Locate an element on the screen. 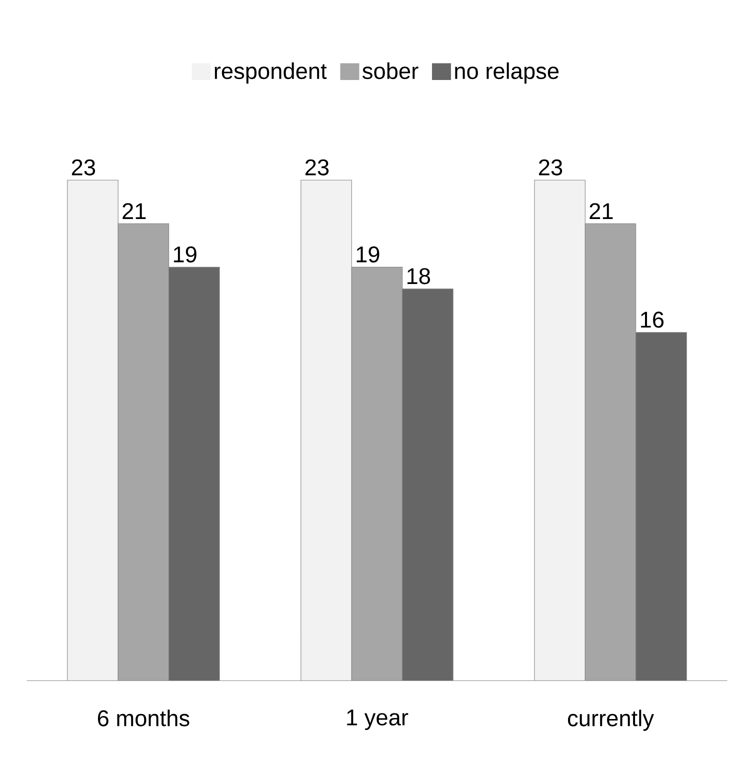  x-tick-label: currently is located at coordinates (611, 720).